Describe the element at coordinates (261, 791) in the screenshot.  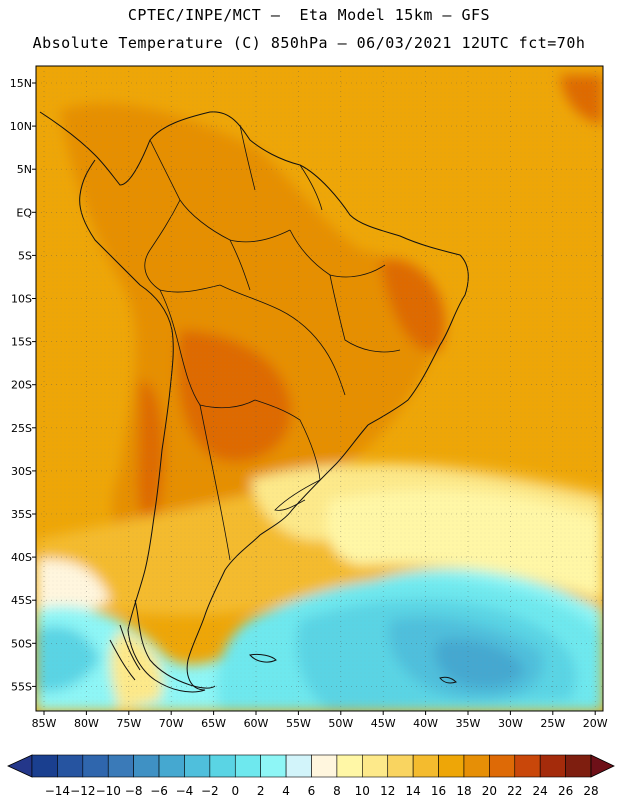
I see `colorbar-label: 2` at that location.